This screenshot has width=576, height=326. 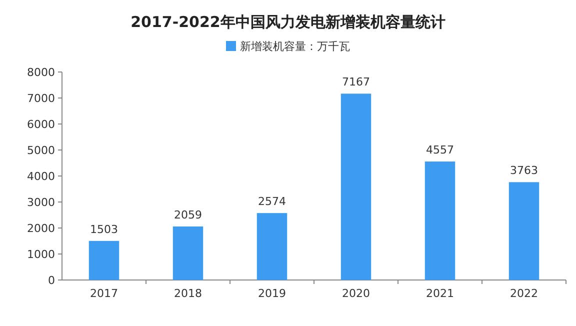 I want to click on x-tick-label: 2020, so click(x=356, y=293).